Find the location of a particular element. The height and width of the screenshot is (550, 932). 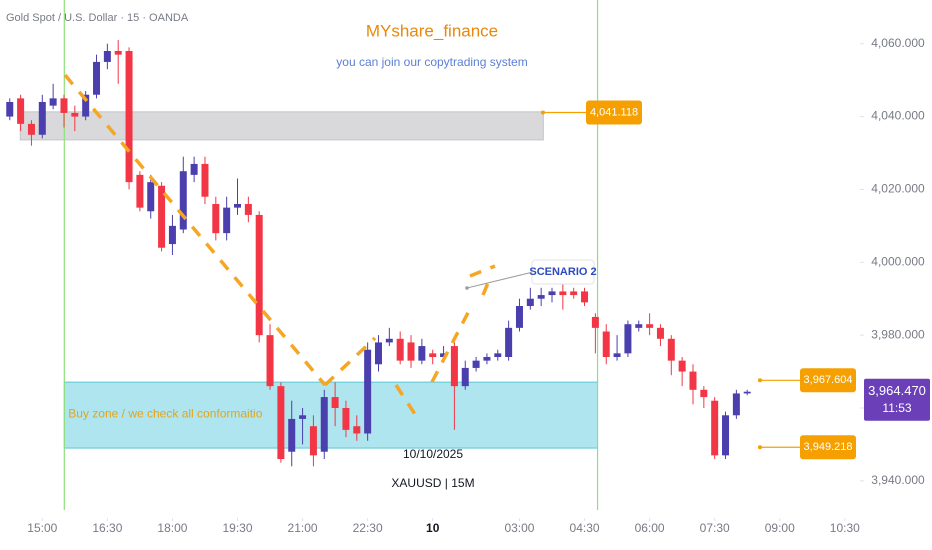

date-label: 10/10/2025 is located at coordinates (433, 454).